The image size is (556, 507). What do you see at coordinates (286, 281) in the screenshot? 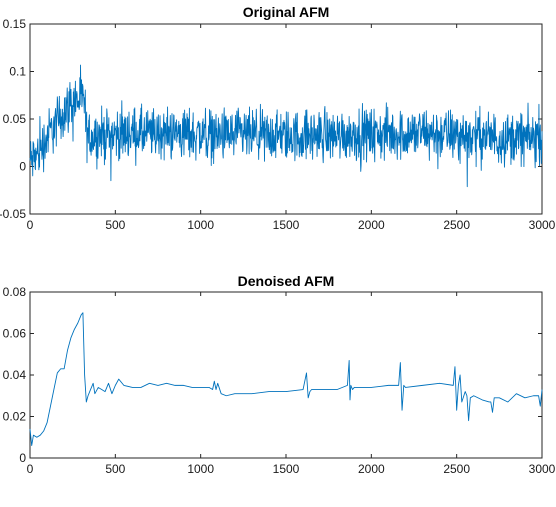
I see `chart-title: Denoised AFM` at bounding box center [286, 281].